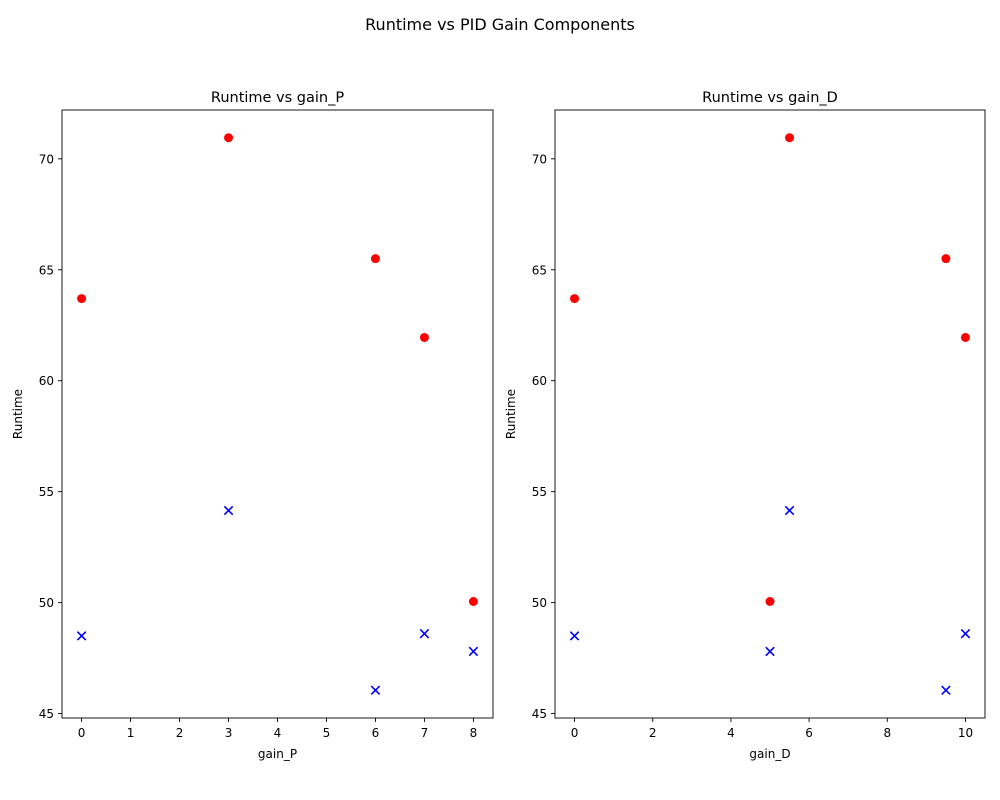  I want to click on y-axis-label-gain-d: Runtime, so click(511, 414).